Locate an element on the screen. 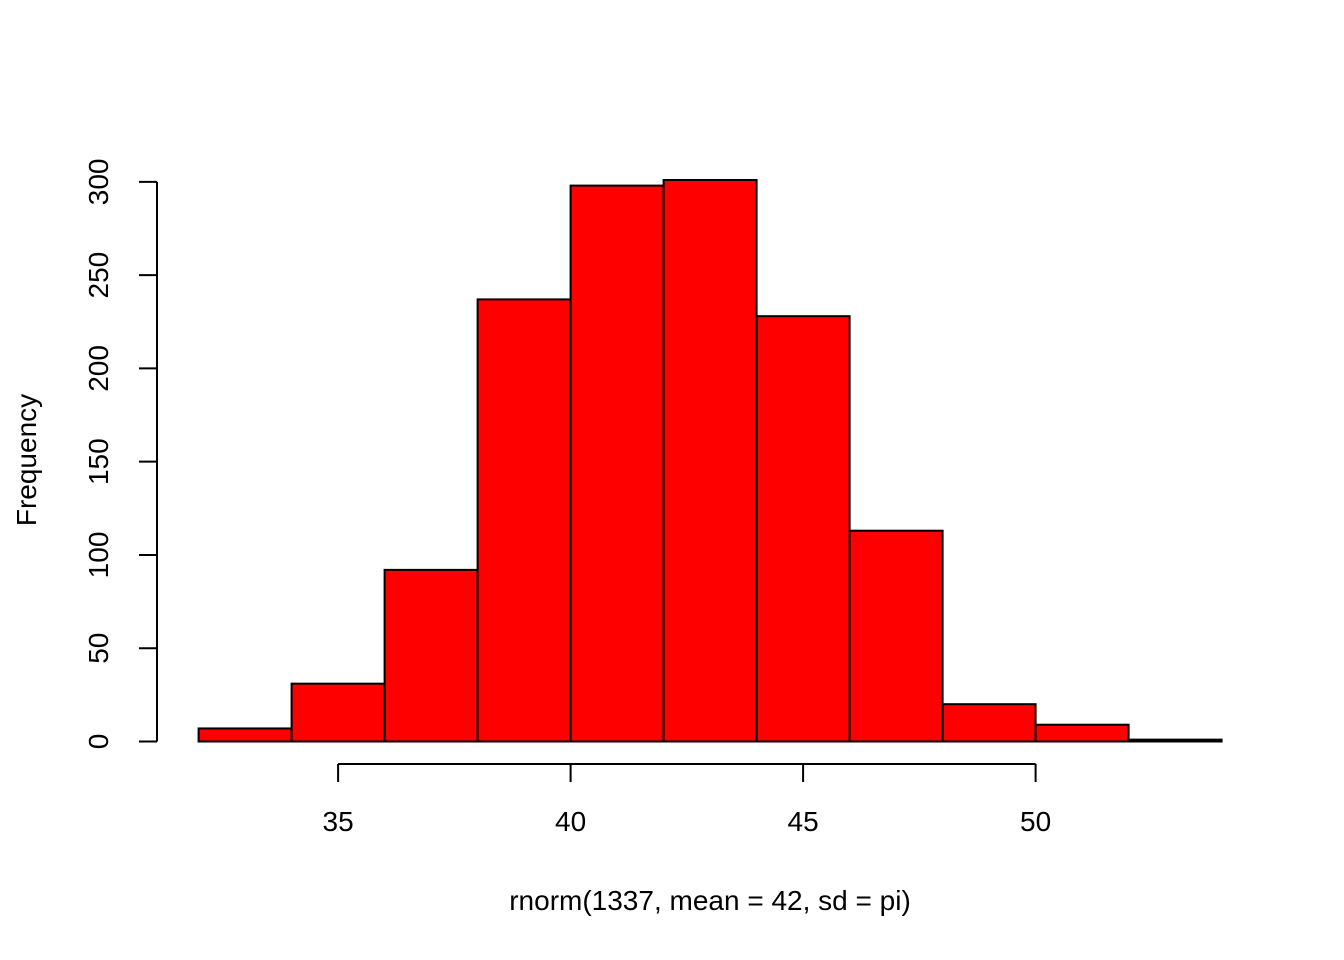  x-tick-label: 45 is located at coordinates (803, 821).